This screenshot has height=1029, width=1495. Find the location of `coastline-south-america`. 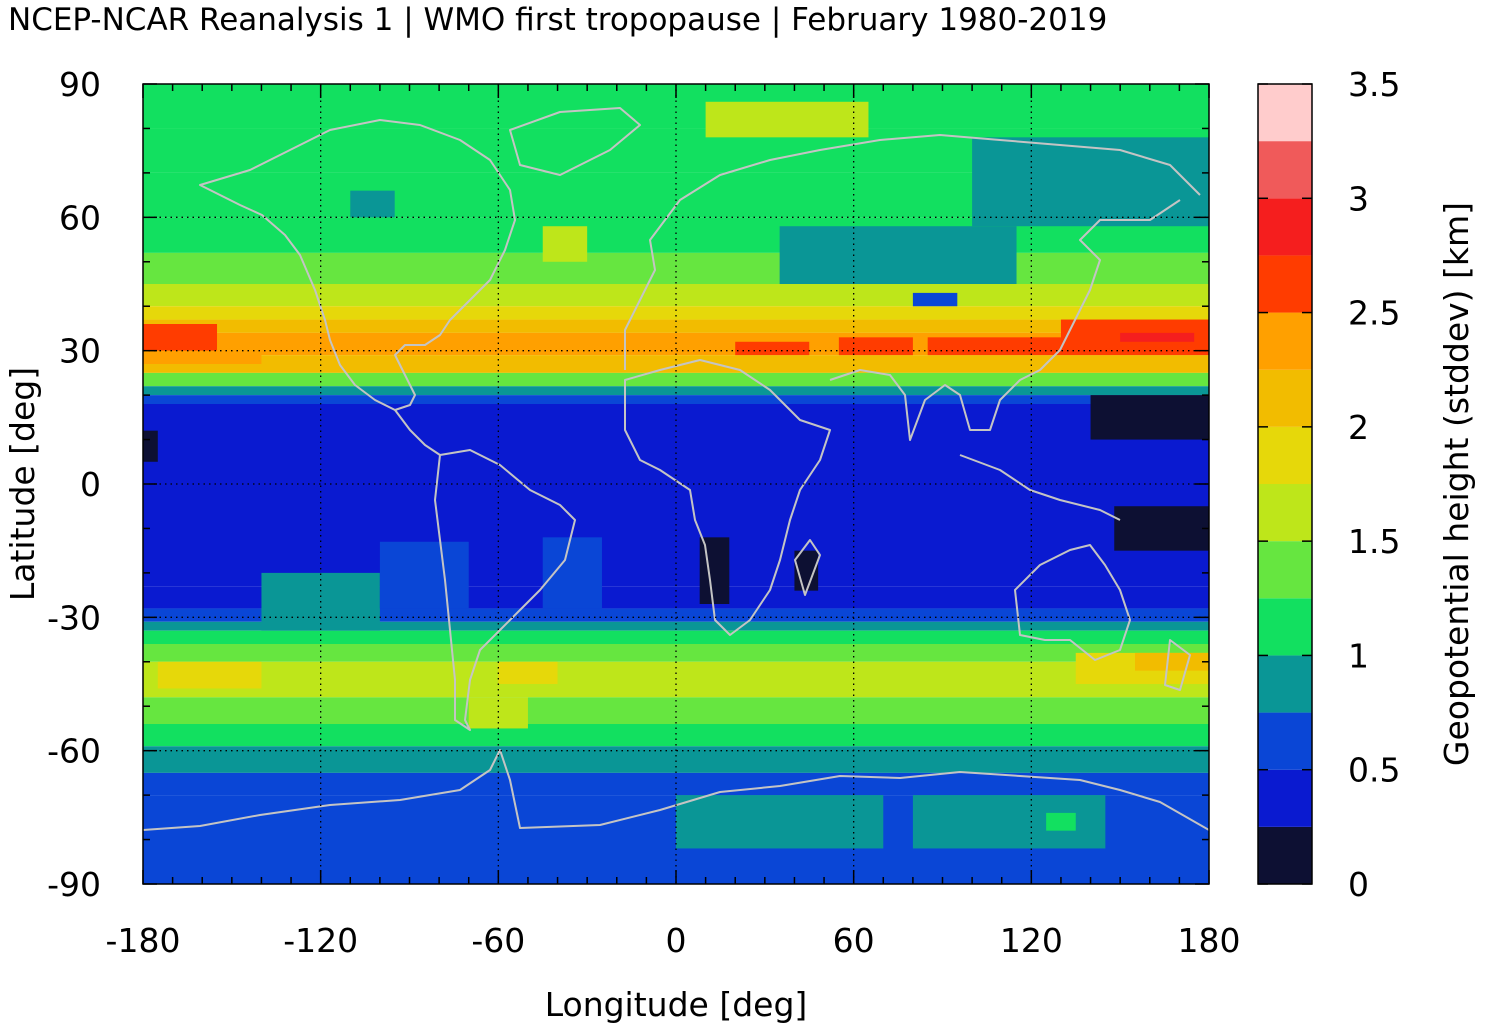

coastline-south-america is located at coordinates (505, 590).